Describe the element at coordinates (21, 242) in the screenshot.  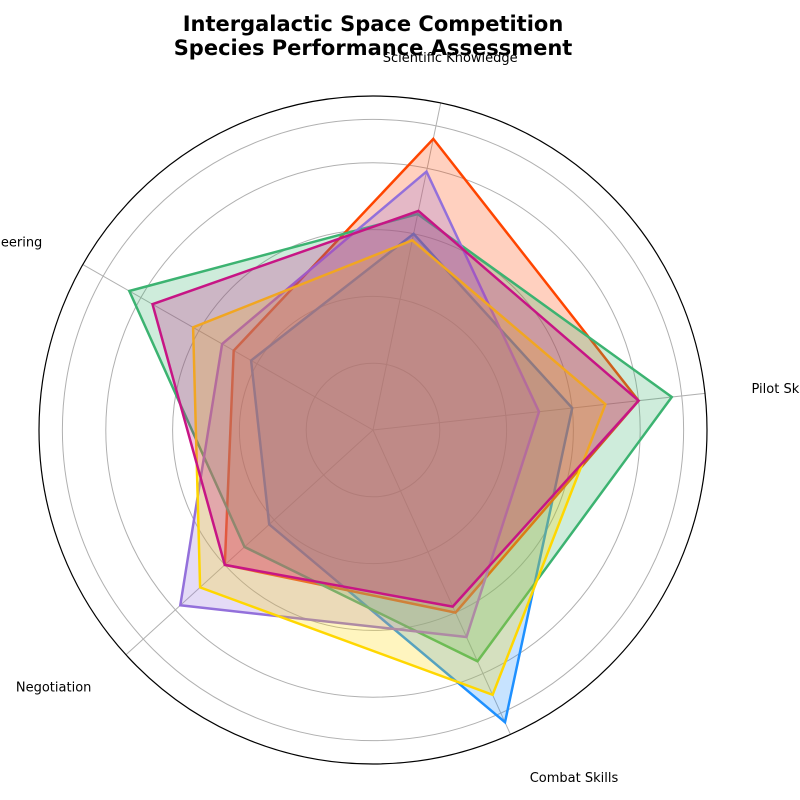
I see `axis-label-4: Engineering` at that location.